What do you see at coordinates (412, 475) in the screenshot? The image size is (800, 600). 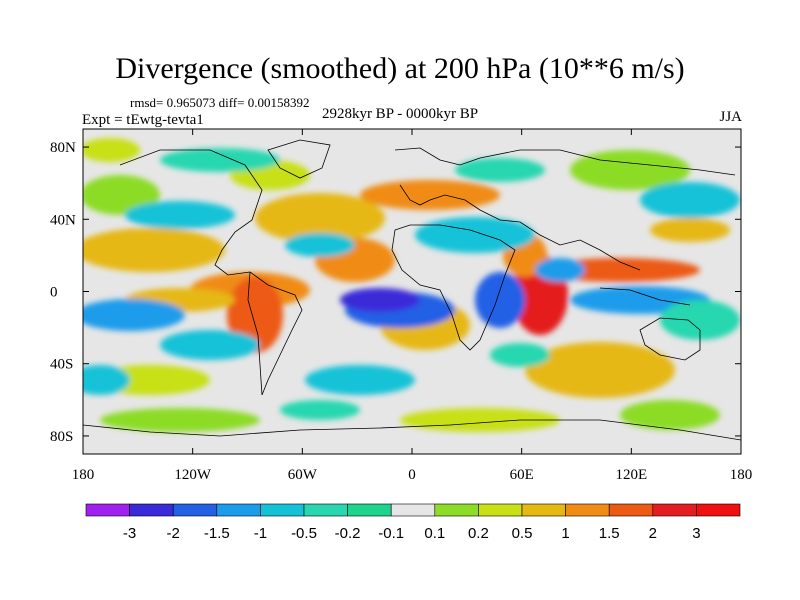 I see `lon-tick-label: 0` at bounding box center [412, 475].